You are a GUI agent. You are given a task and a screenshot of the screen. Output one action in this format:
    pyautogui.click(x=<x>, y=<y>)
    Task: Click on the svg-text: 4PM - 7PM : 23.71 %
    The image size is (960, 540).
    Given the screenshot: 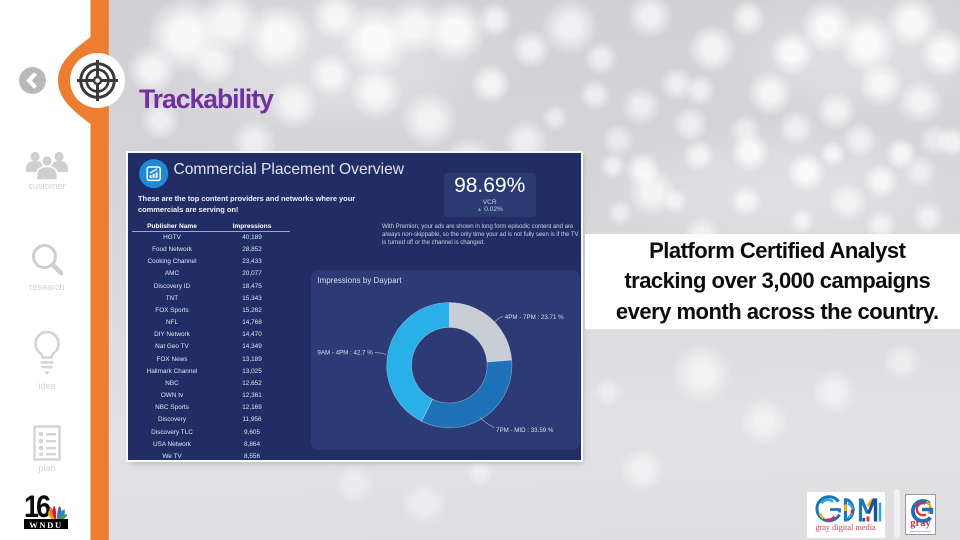 What is the action you would take?
    pyautogui.click(x=533, y=317)
    